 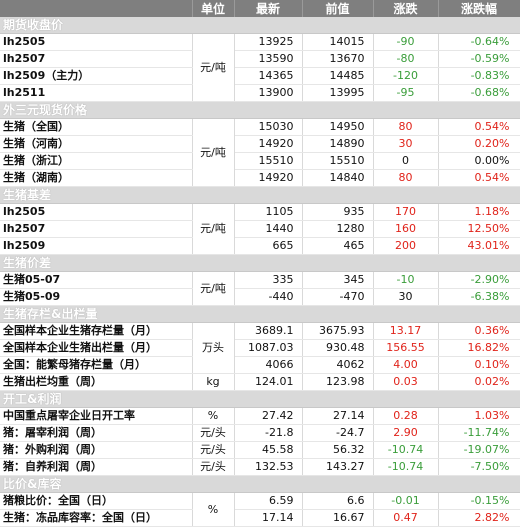 I want to click on section-title: 比价&库容, so click(x=260, y=484).